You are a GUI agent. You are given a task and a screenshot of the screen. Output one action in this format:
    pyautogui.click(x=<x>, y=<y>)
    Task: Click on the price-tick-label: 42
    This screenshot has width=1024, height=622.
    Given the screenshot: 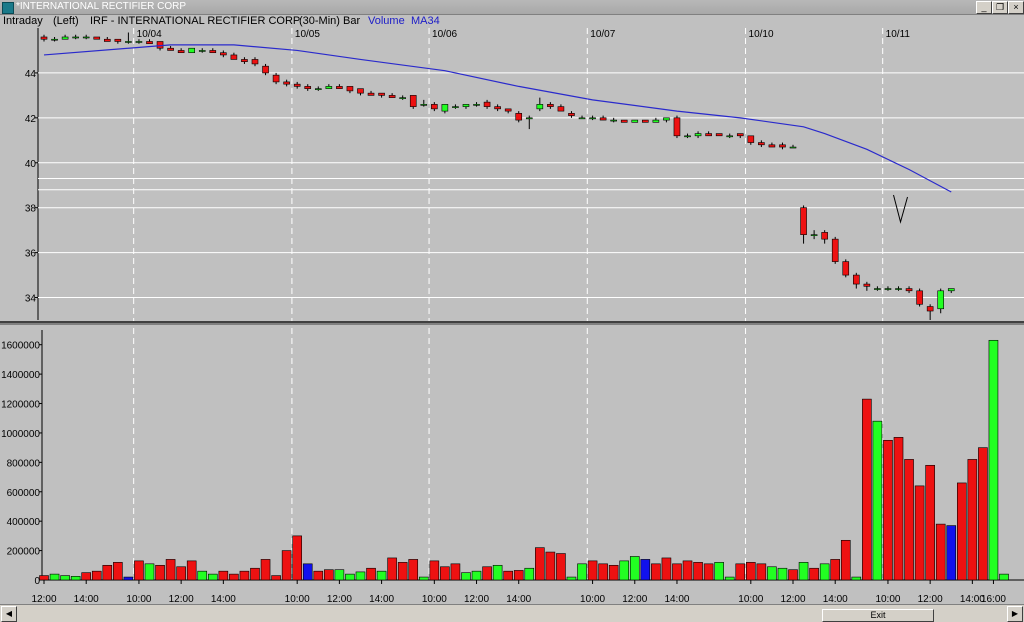 What is the action you would take?
    pyautogui.click(x=31, y=119)
    